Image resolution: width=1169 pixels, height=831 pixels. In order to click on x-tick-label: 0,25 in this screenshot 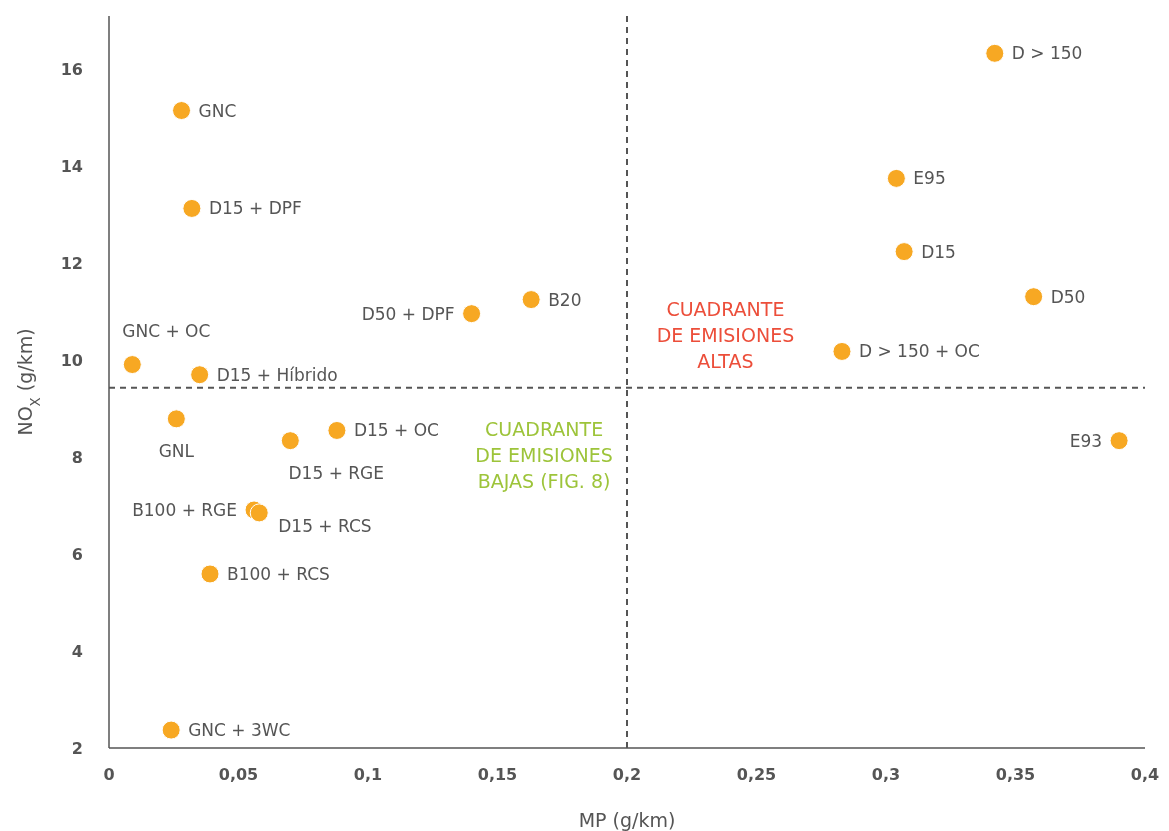, I will do `click(756, 774)`.